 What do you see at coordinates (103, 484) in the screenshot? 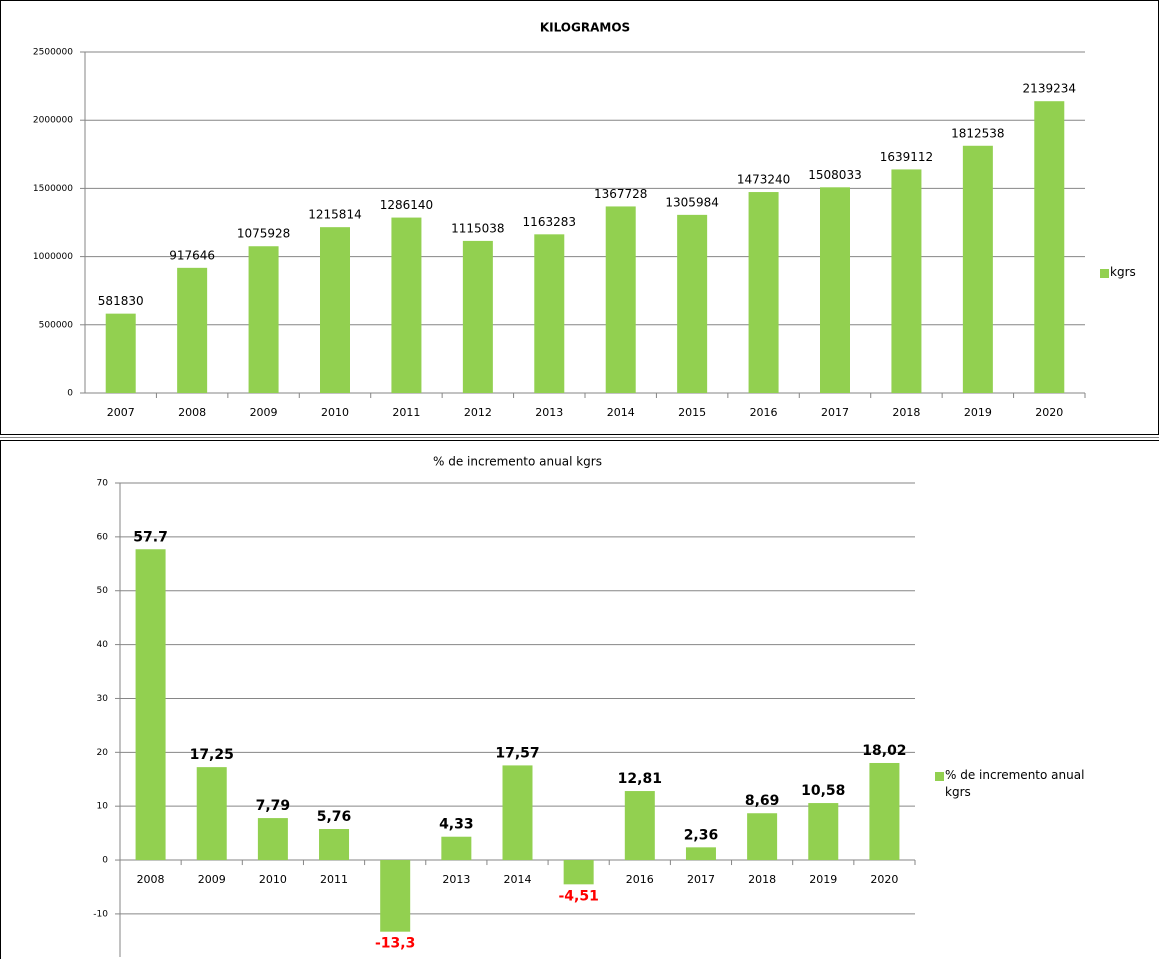
I see `y-tick-label: 70` at bounding box center [103, 484].